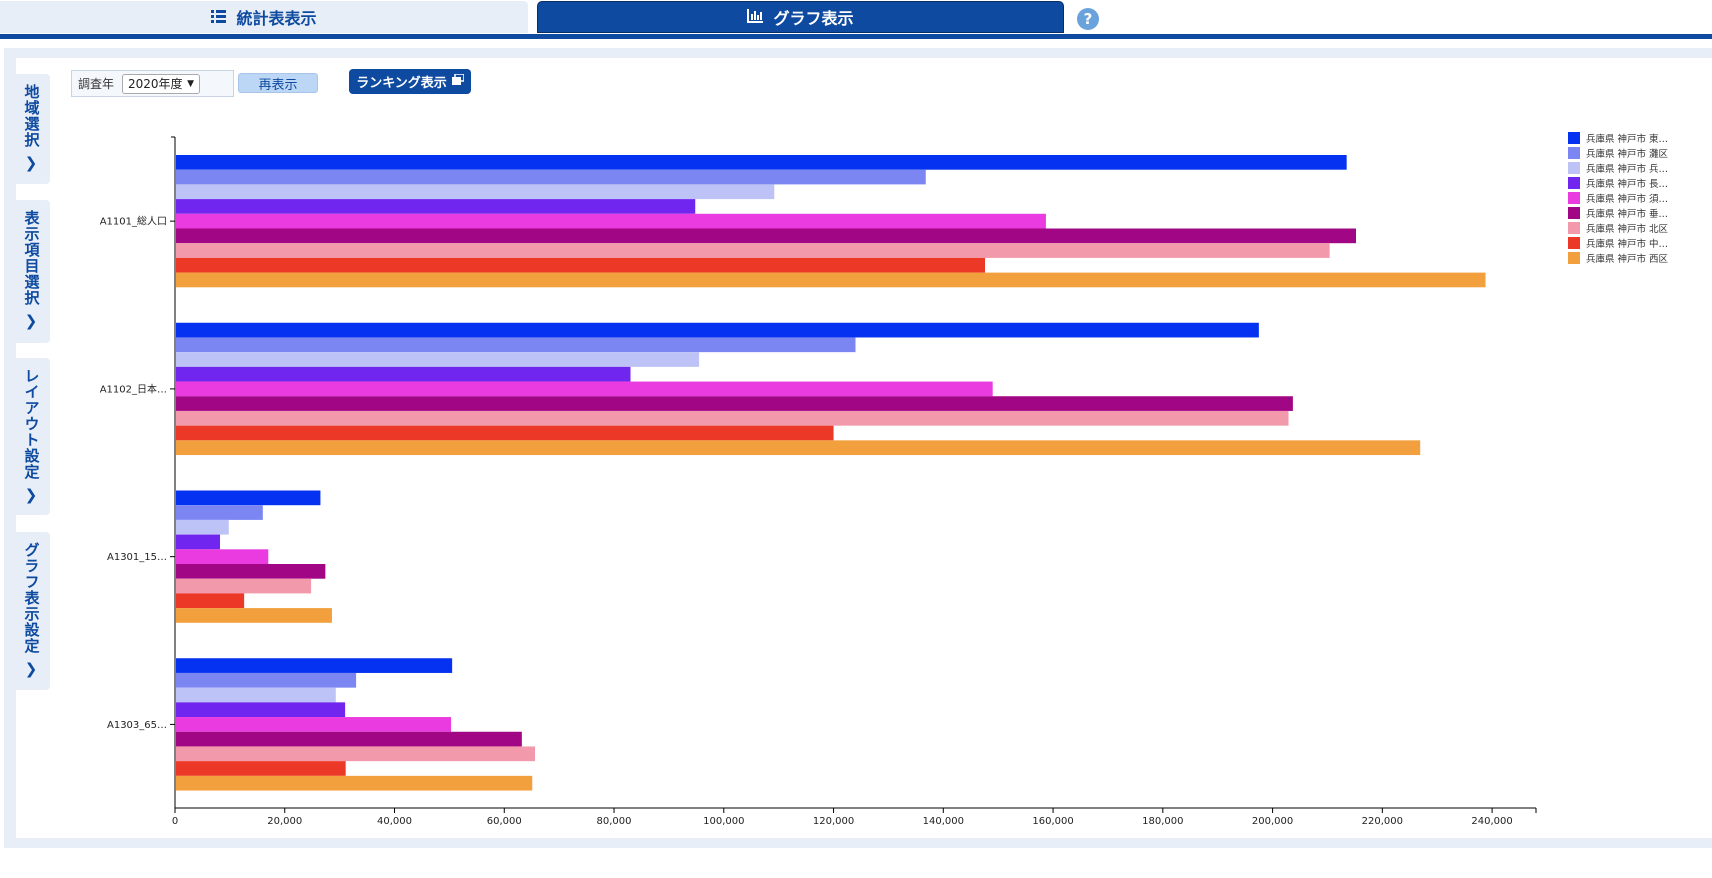 This screenshot has height=878, width=1712. I want to click on x-tick-label: 160,000, so click(1052, 821).